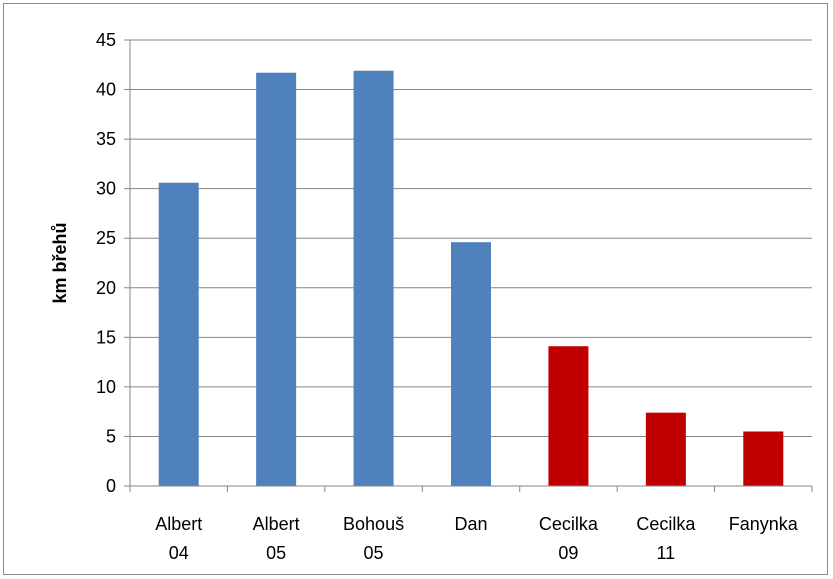 This screenshot has width=833, height=579. Describe the element at coordinates (568, 553) in the screenshot. I see `x-tick-label: 09` at that location.